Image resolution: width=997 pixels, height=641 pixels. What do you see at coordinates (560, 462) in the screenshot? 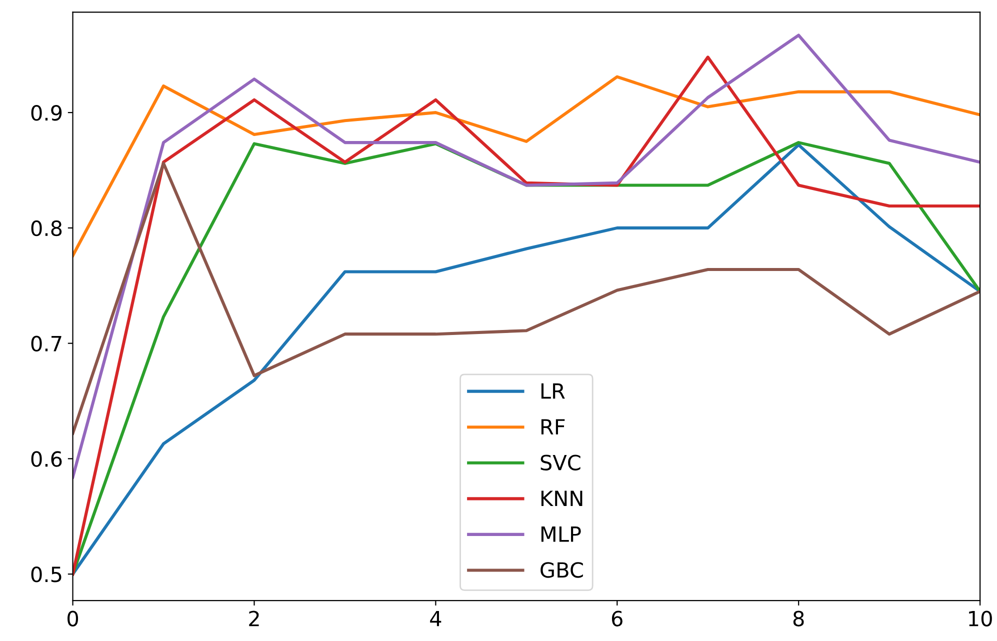
I see `legend-label: SVC` at bounding box center [560, 462].